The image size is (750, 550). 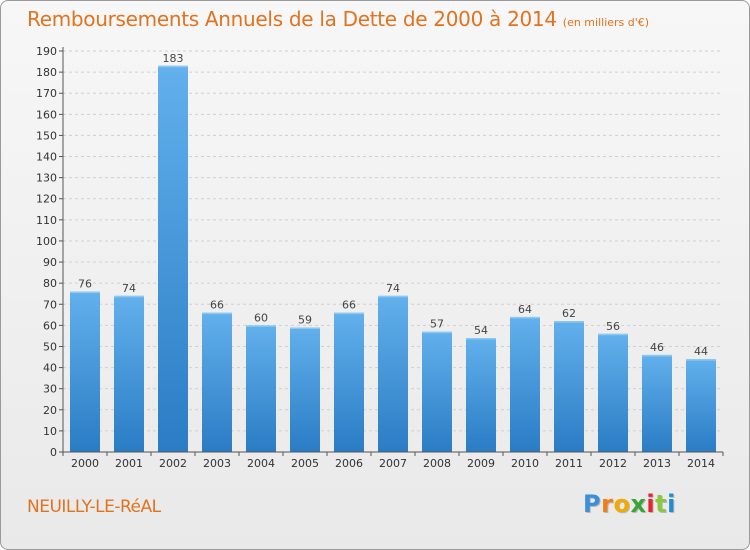 What do you see at coordinates (53, 452) in the screenshot?
I see `y-tick-label: 0` at bounding box center [53, 452].